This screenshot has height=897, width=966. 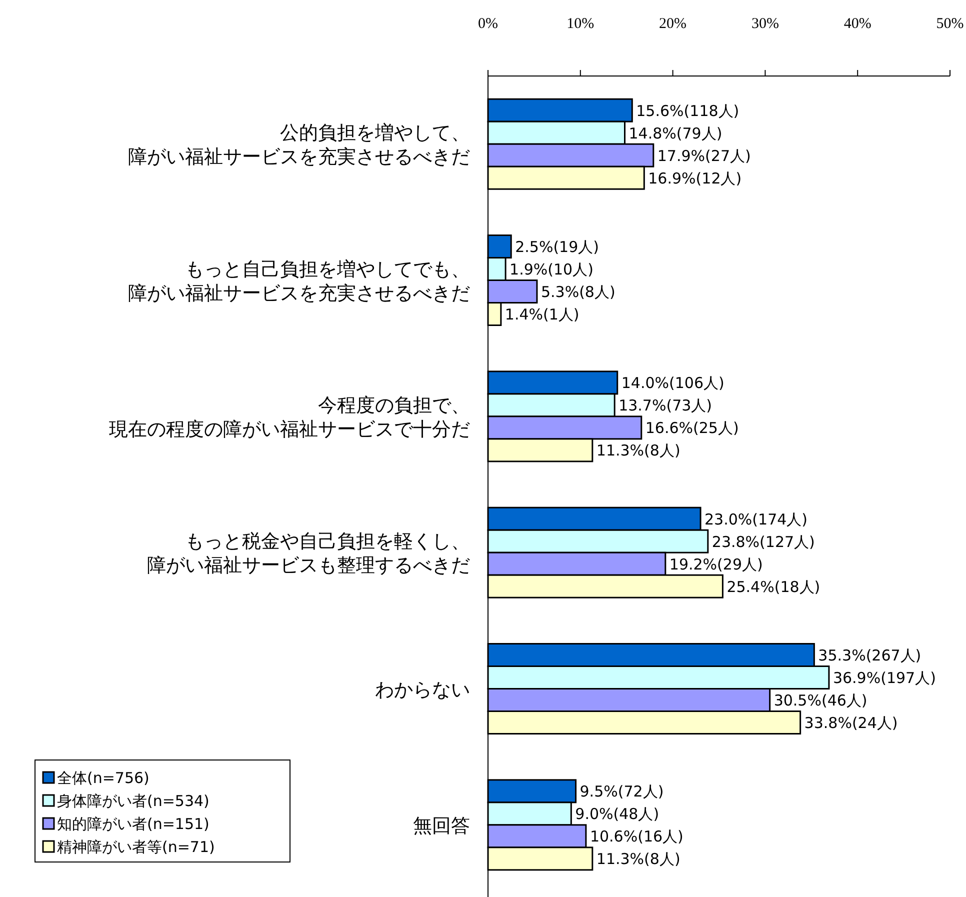 I want to click on x-tick-label: 20%, so click(x=673, y=24).